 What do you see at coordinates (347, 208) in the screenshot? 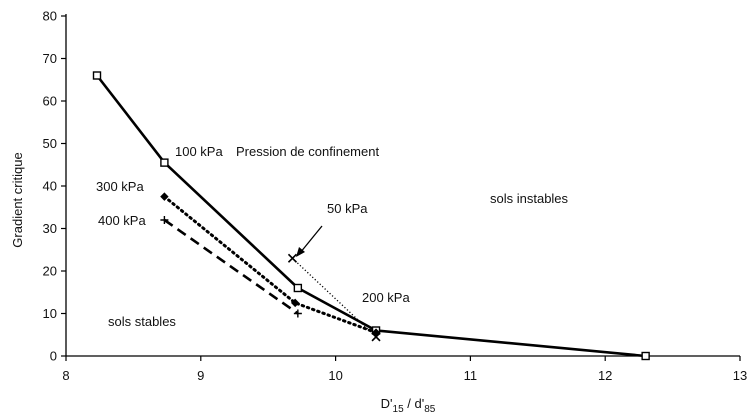
I see `label-50kpa: 50 kPa` at bounding box center [347, 208].